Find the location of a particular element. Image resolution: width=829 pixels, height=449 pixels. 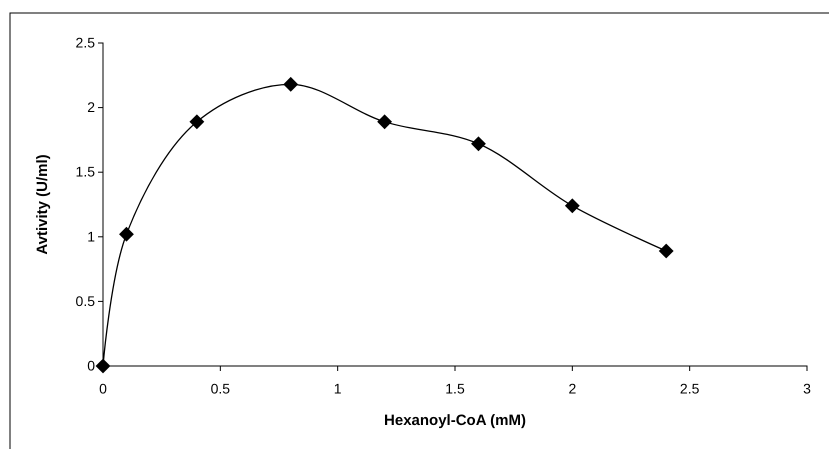

y-axis-title: Avtivity (U/ml) is located at coordinates (42, 204).